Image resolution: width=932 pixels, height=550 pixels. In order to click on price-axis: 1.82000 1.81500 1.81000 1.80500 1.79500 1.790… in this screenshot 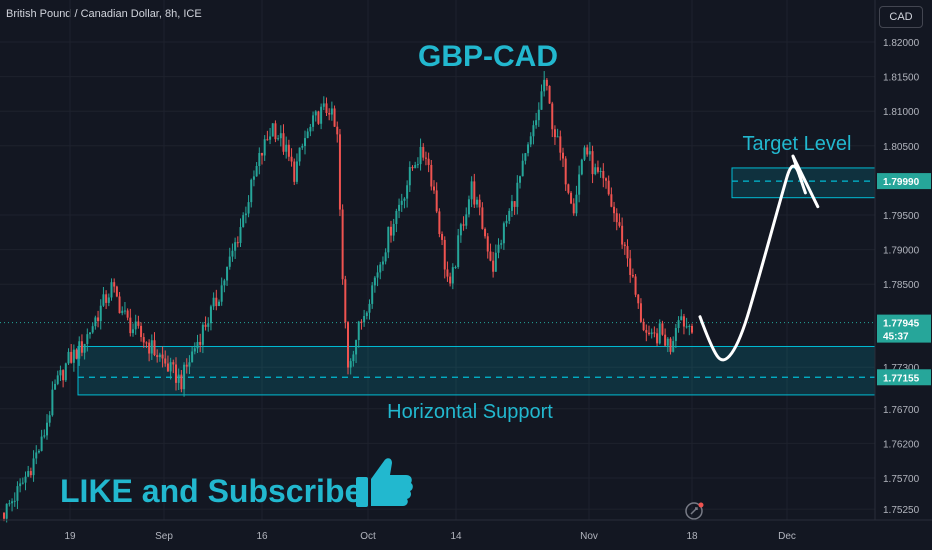, I will do `click(902, 260)`.